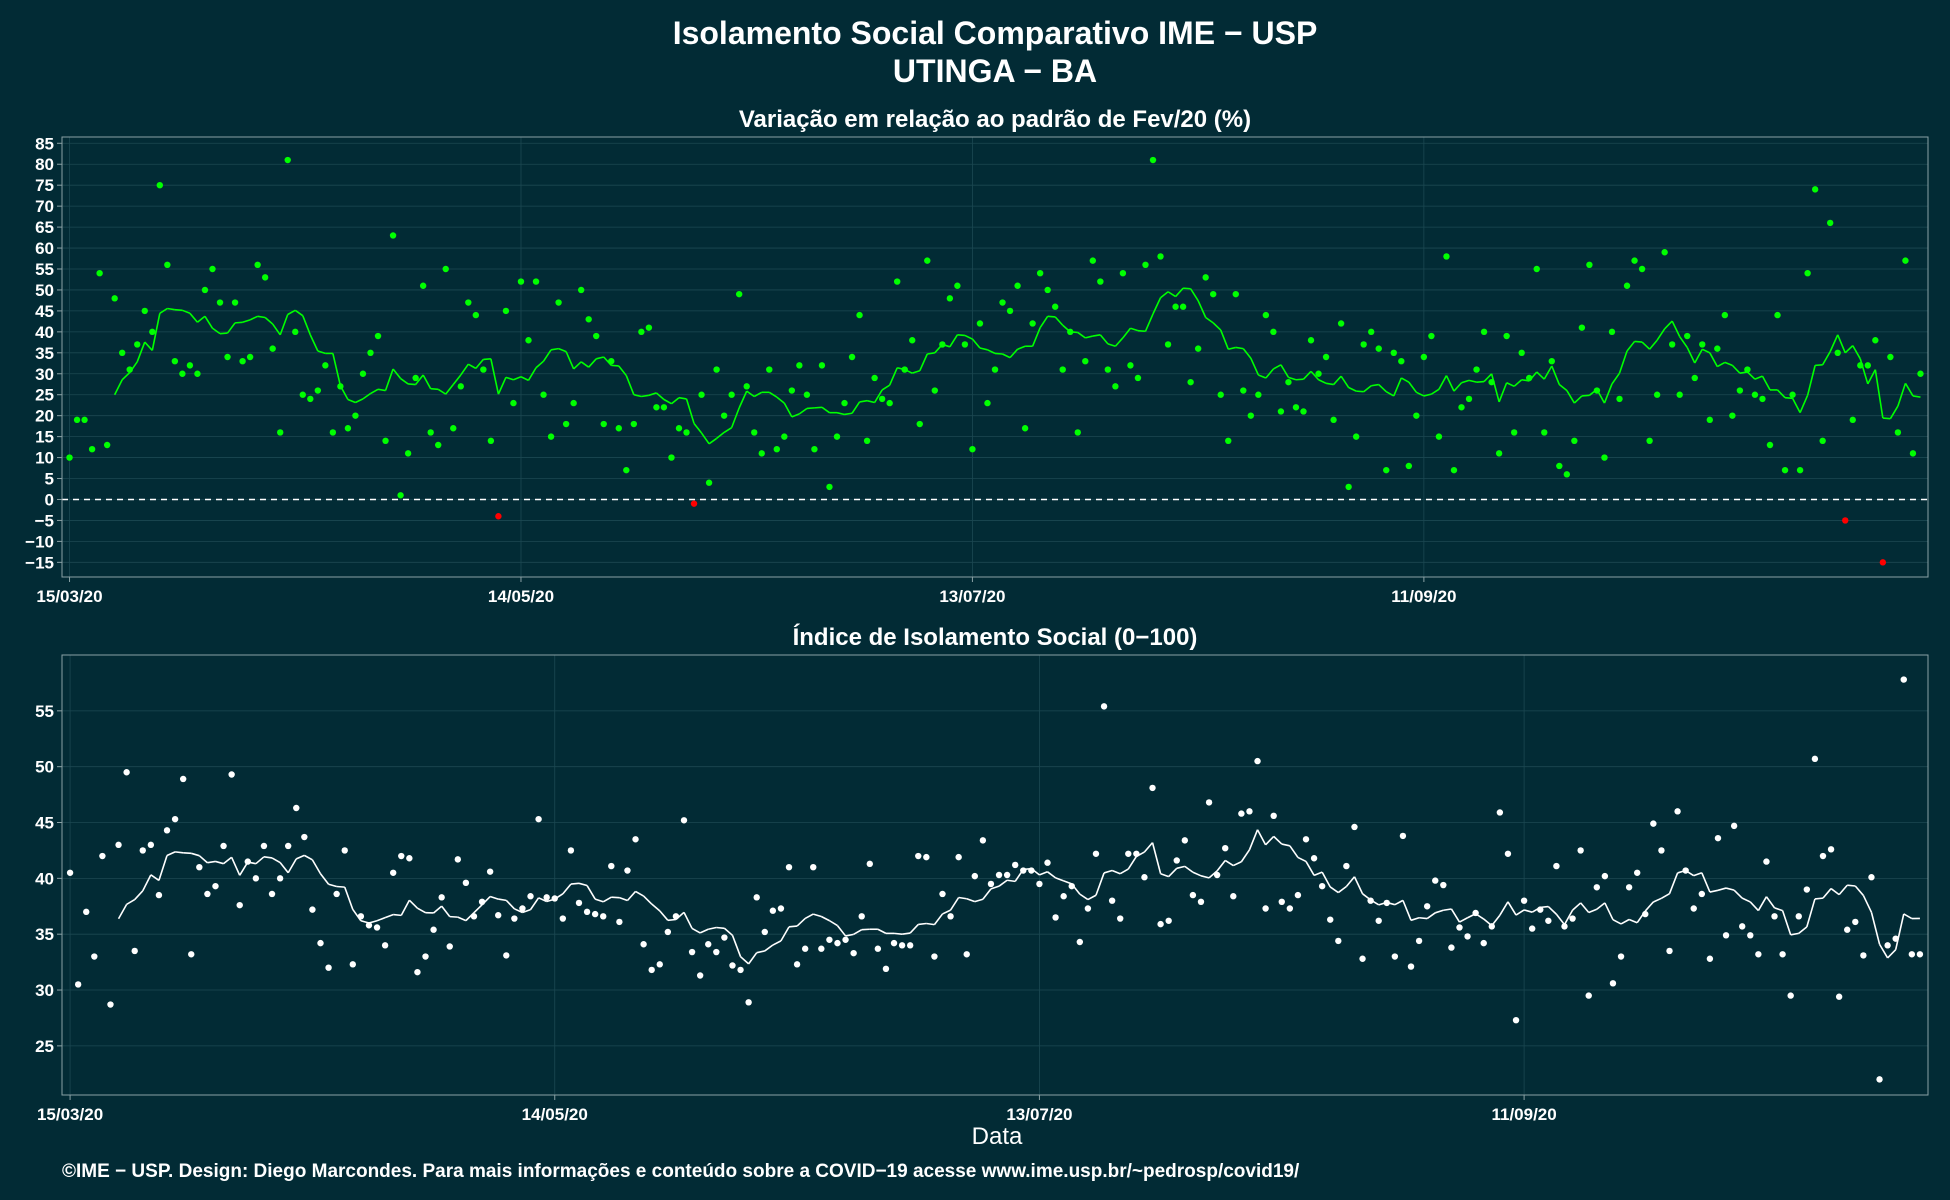  I want to click on x-tick-label: 13/07/20, so click(1039, 1114).